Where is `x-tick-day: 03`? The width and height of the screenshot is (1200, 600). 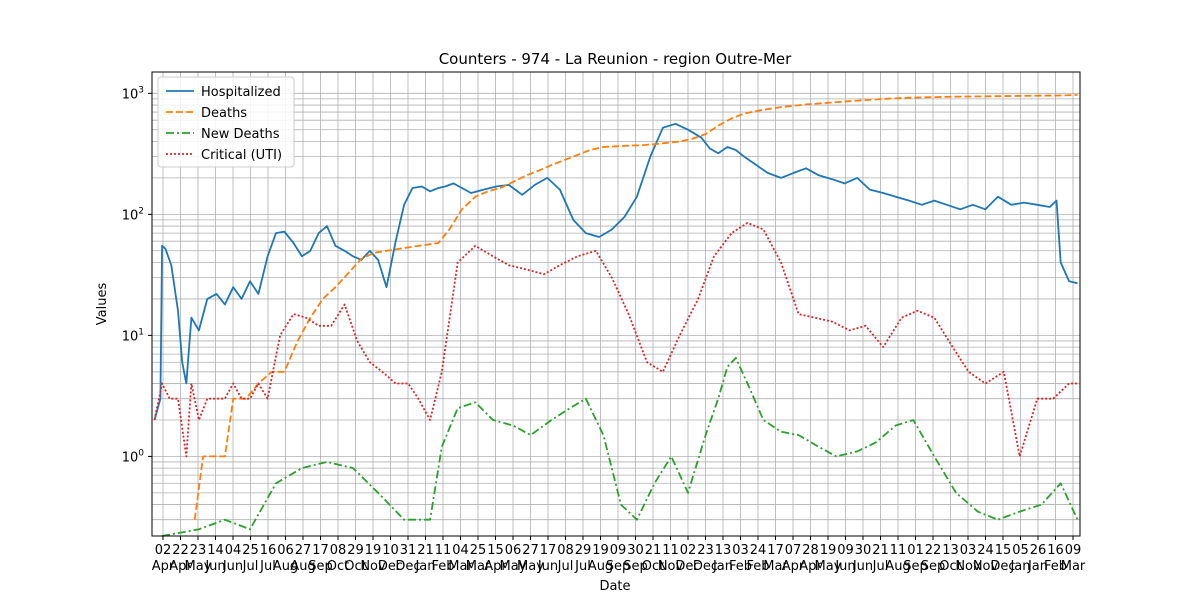 x-tick-day: 03 is located at coordinates (740, 550).